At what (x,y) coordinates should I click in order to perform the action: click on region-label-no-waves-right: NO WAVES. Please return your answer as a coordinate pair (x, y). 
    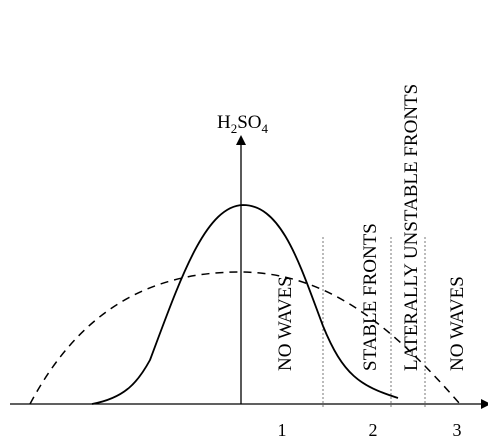
    Looking at the image, I should click on (457, 323).